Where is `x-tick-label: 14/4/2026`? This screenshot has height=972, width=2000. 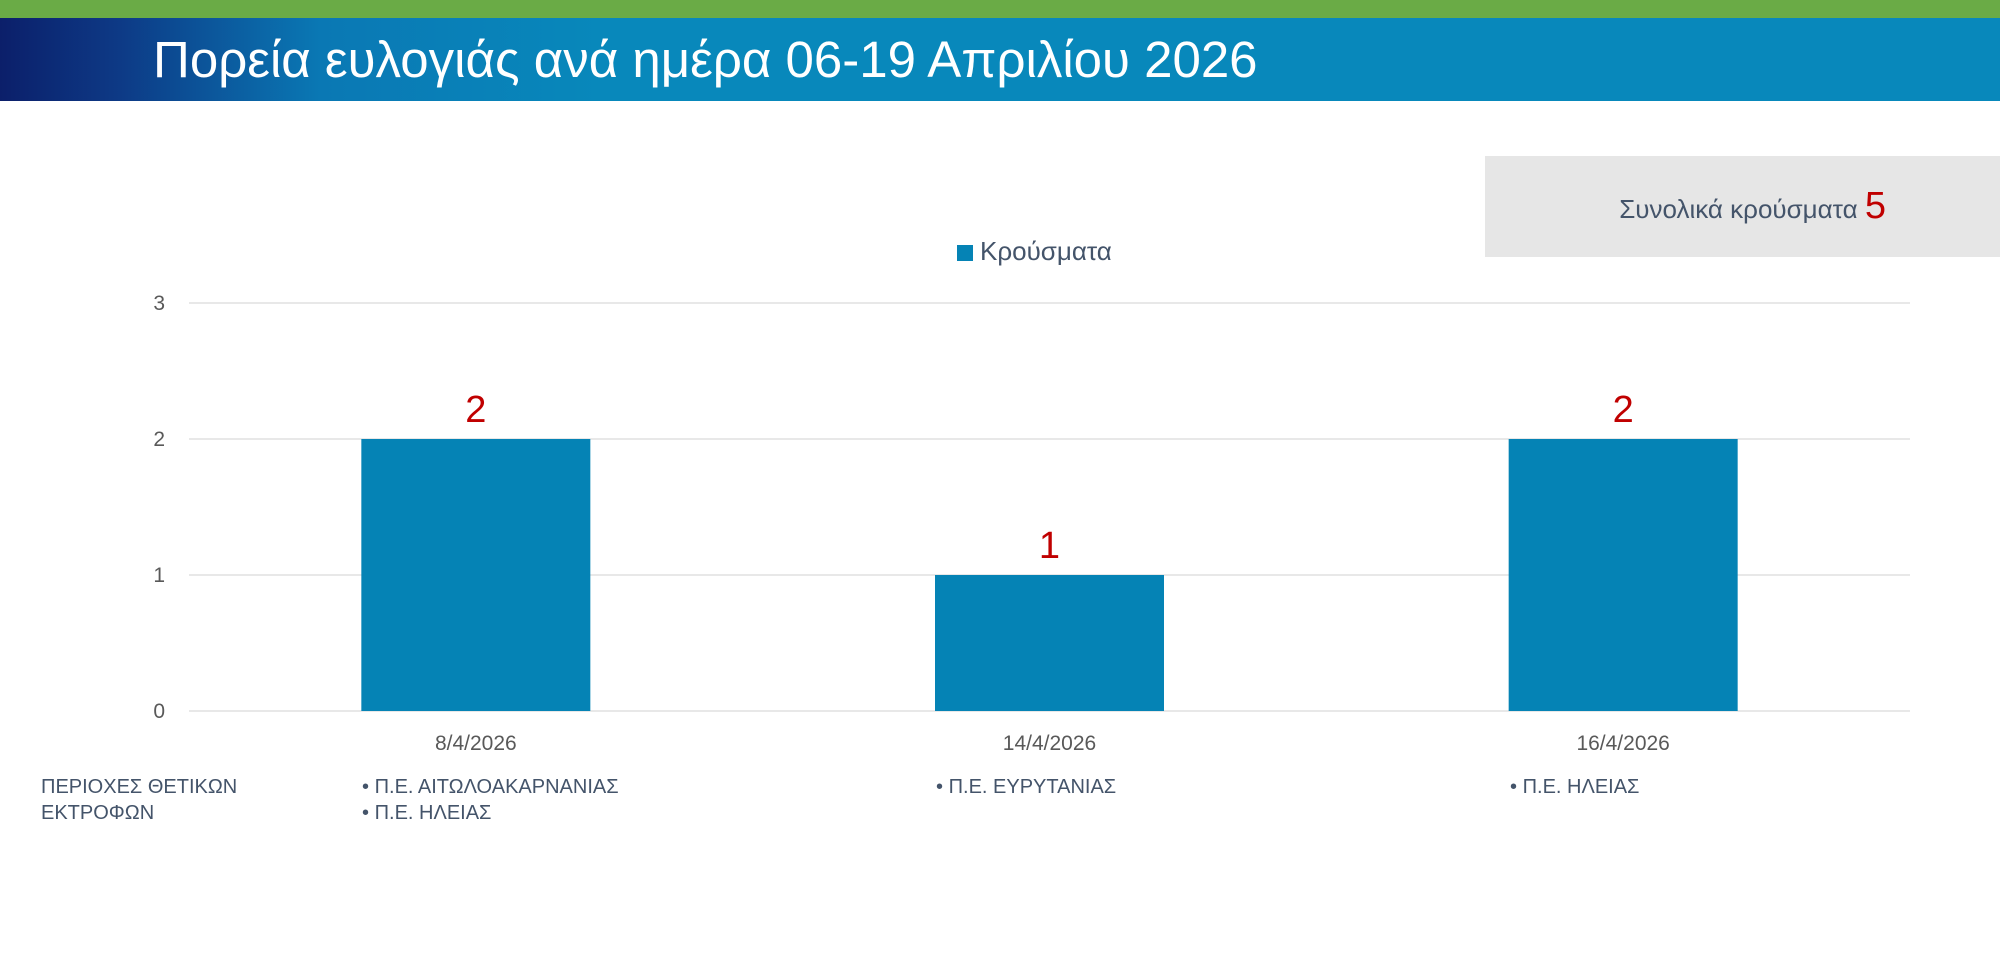
x-tick-label: 14/4/2026 is located at coordinates (1049, 743).